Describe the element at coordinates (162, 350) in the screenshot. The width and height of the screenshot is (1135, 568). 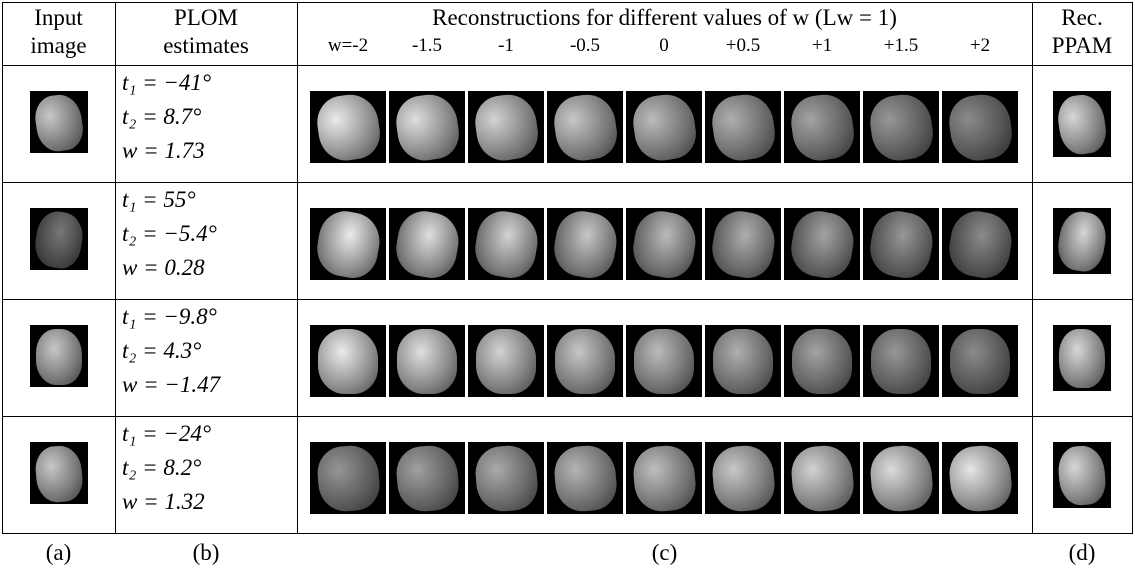
I see `estimate: t₂ = 4.3°` at that location.